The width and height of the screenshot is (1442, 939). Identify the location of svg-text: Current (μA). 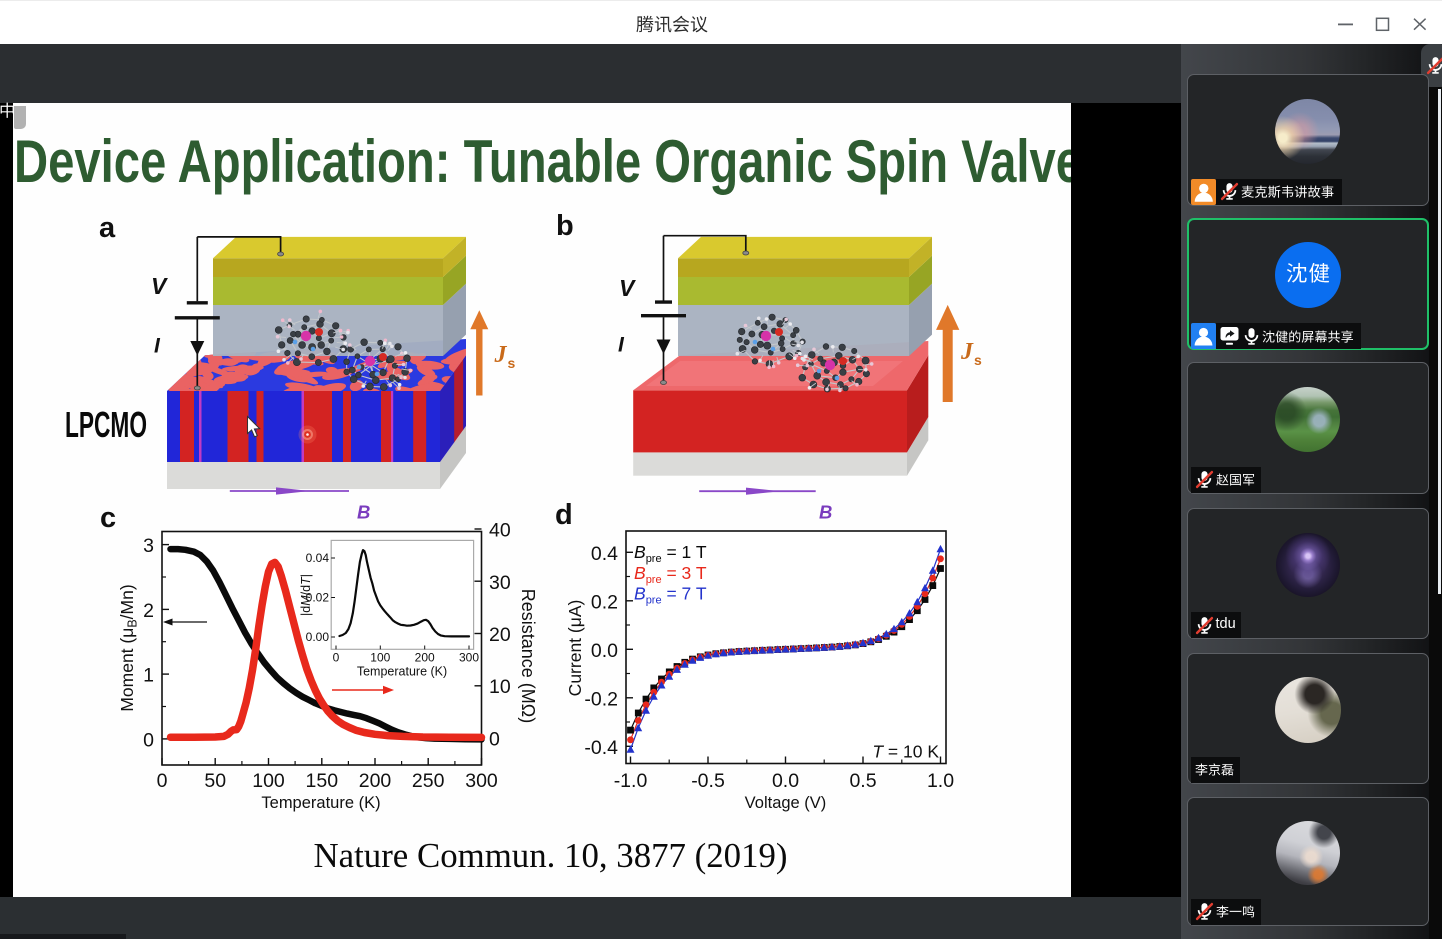
(575, 648).